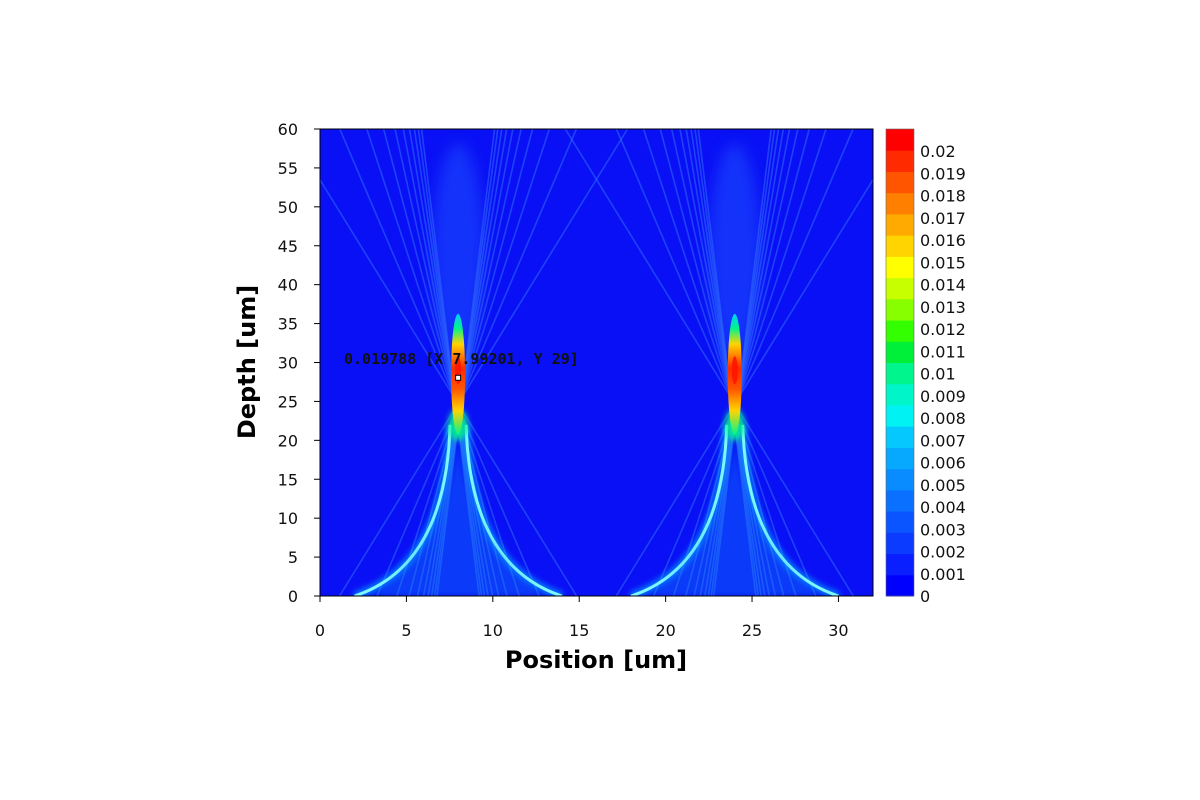  I want to click on colorbar-label: 0.002, so click(943, 552).